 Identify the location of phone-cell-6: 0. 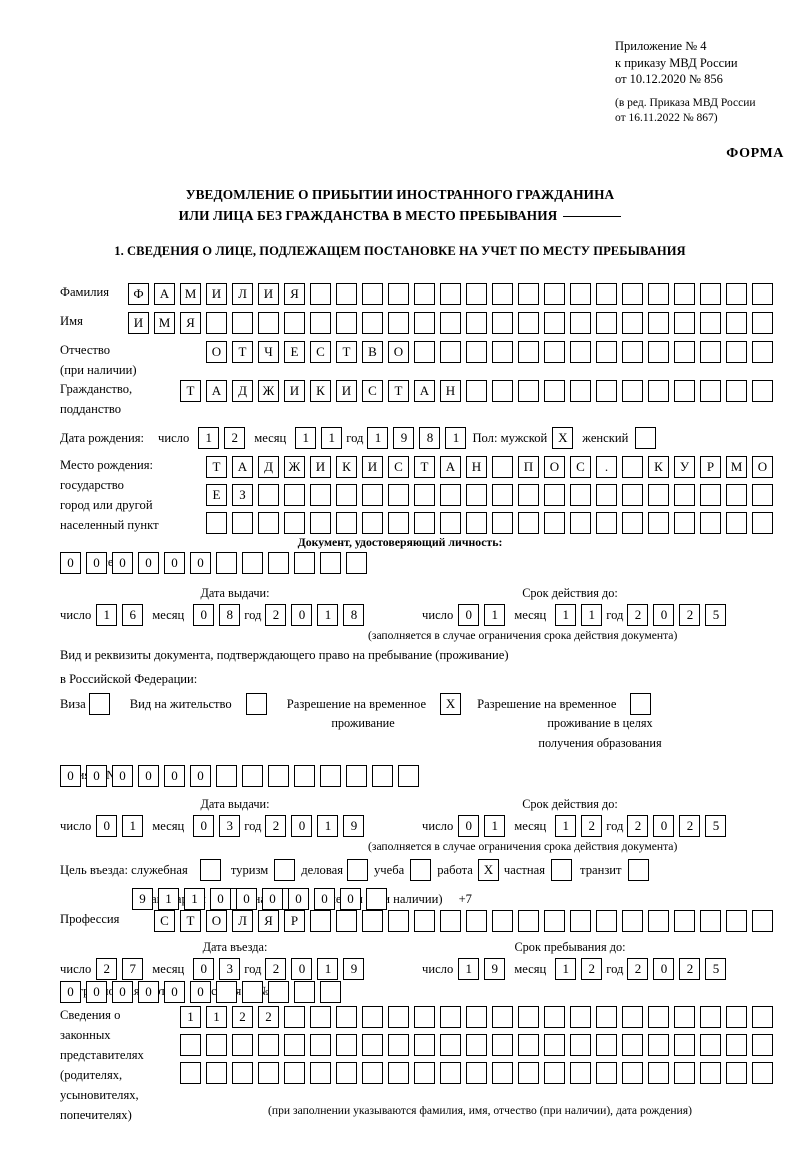
(272, 899).